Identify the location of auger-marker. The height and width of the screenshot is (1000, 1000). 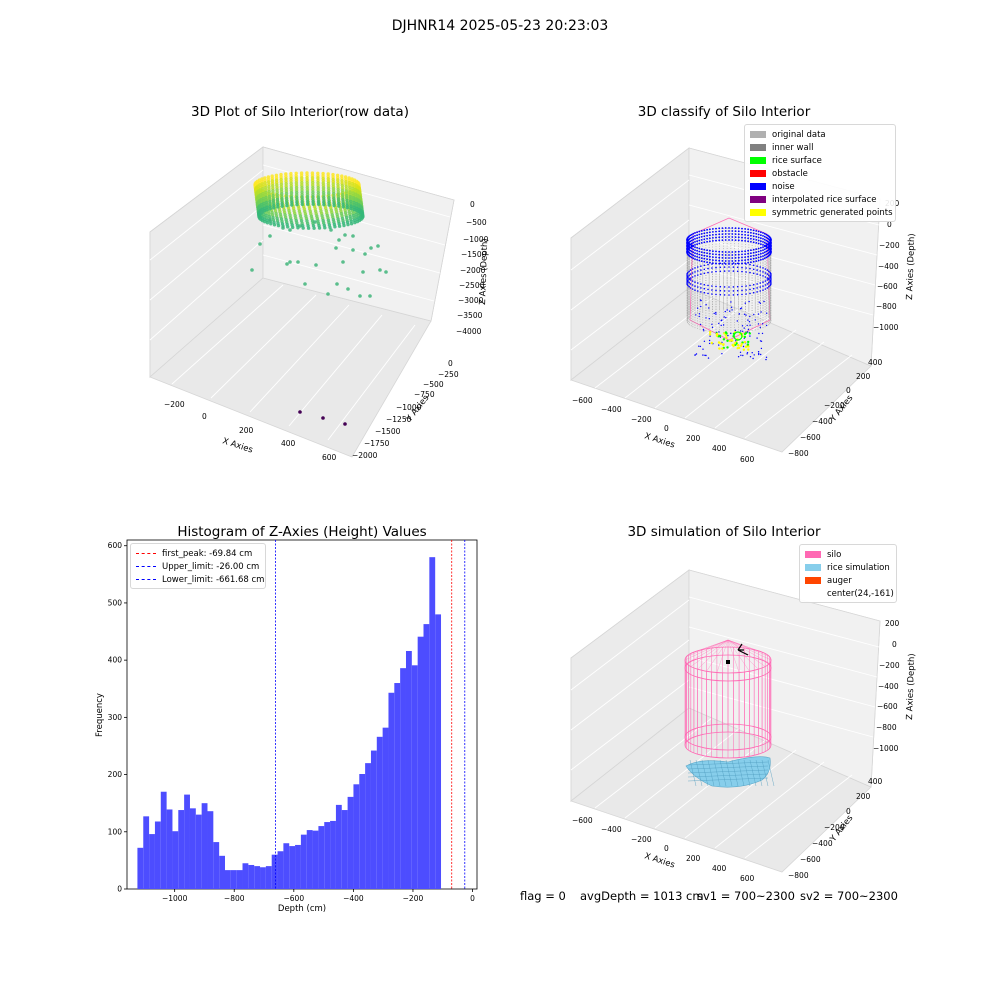
(728, 662).